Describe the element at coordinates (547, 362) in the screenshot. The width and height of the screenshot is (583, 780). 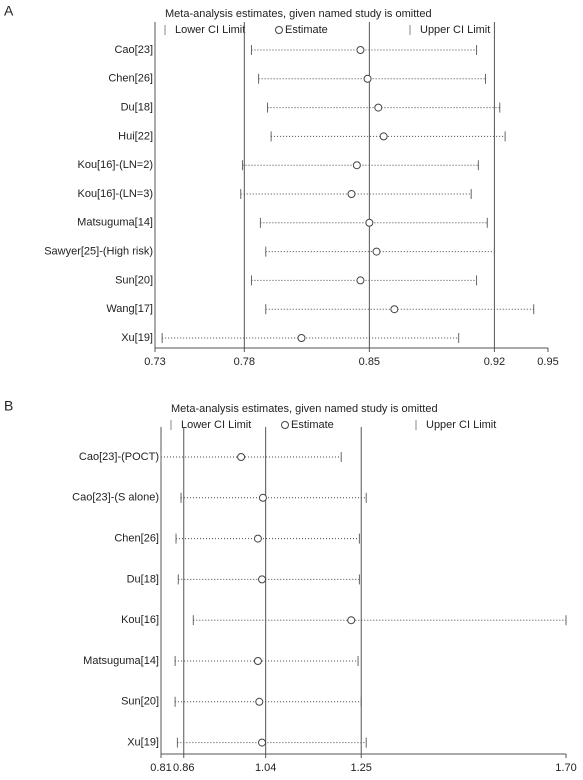
I see `x-tick-label: 0.95` at that location.